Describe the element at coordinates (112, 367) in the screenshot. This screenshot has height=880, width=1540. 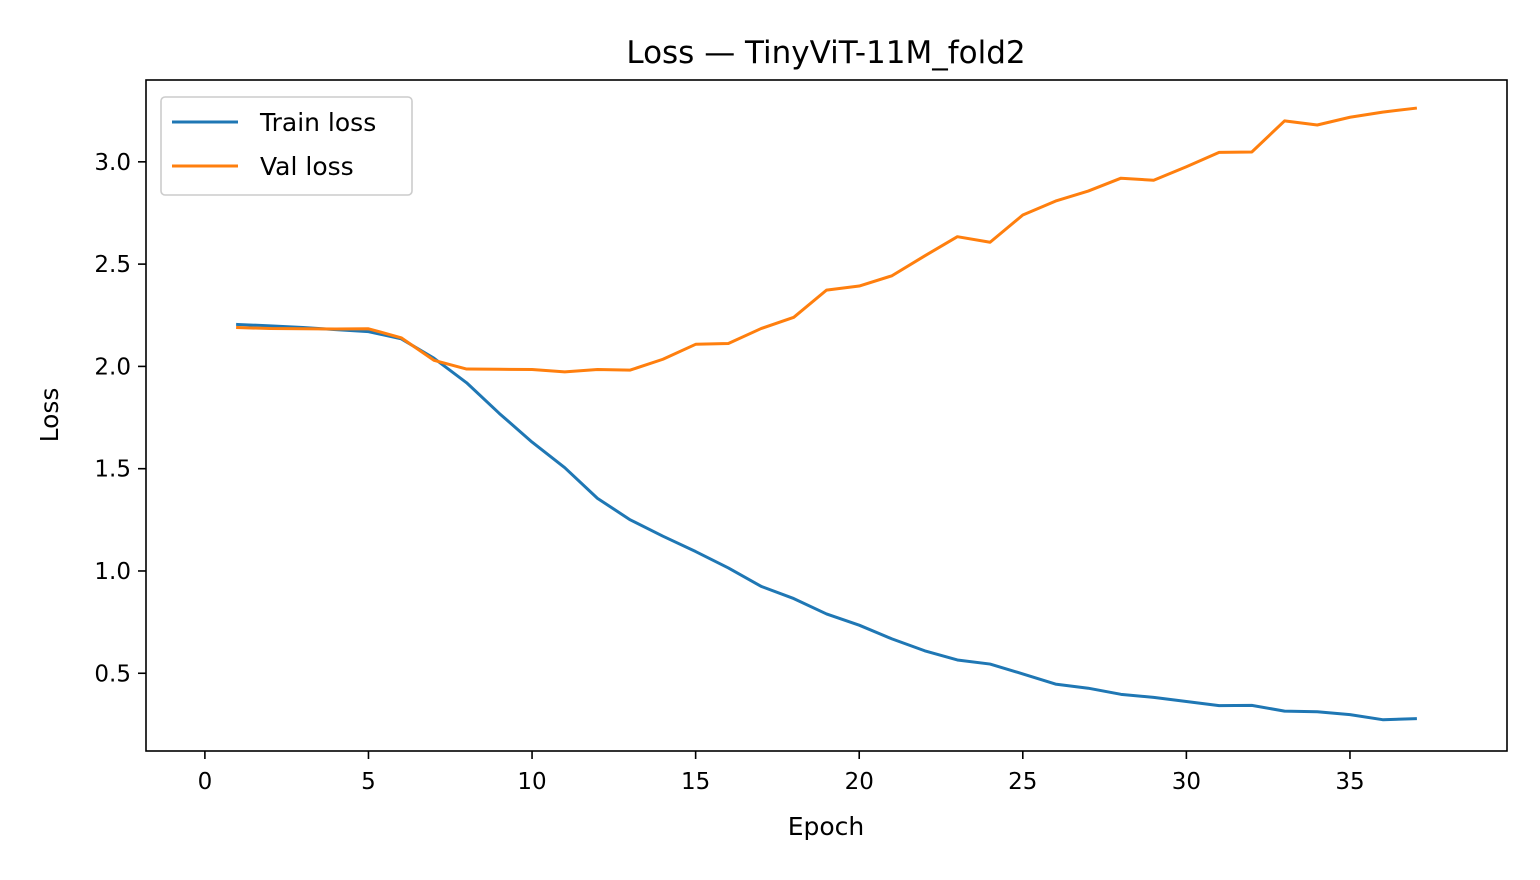
I see `y-tick-label: 2.0` at that location.